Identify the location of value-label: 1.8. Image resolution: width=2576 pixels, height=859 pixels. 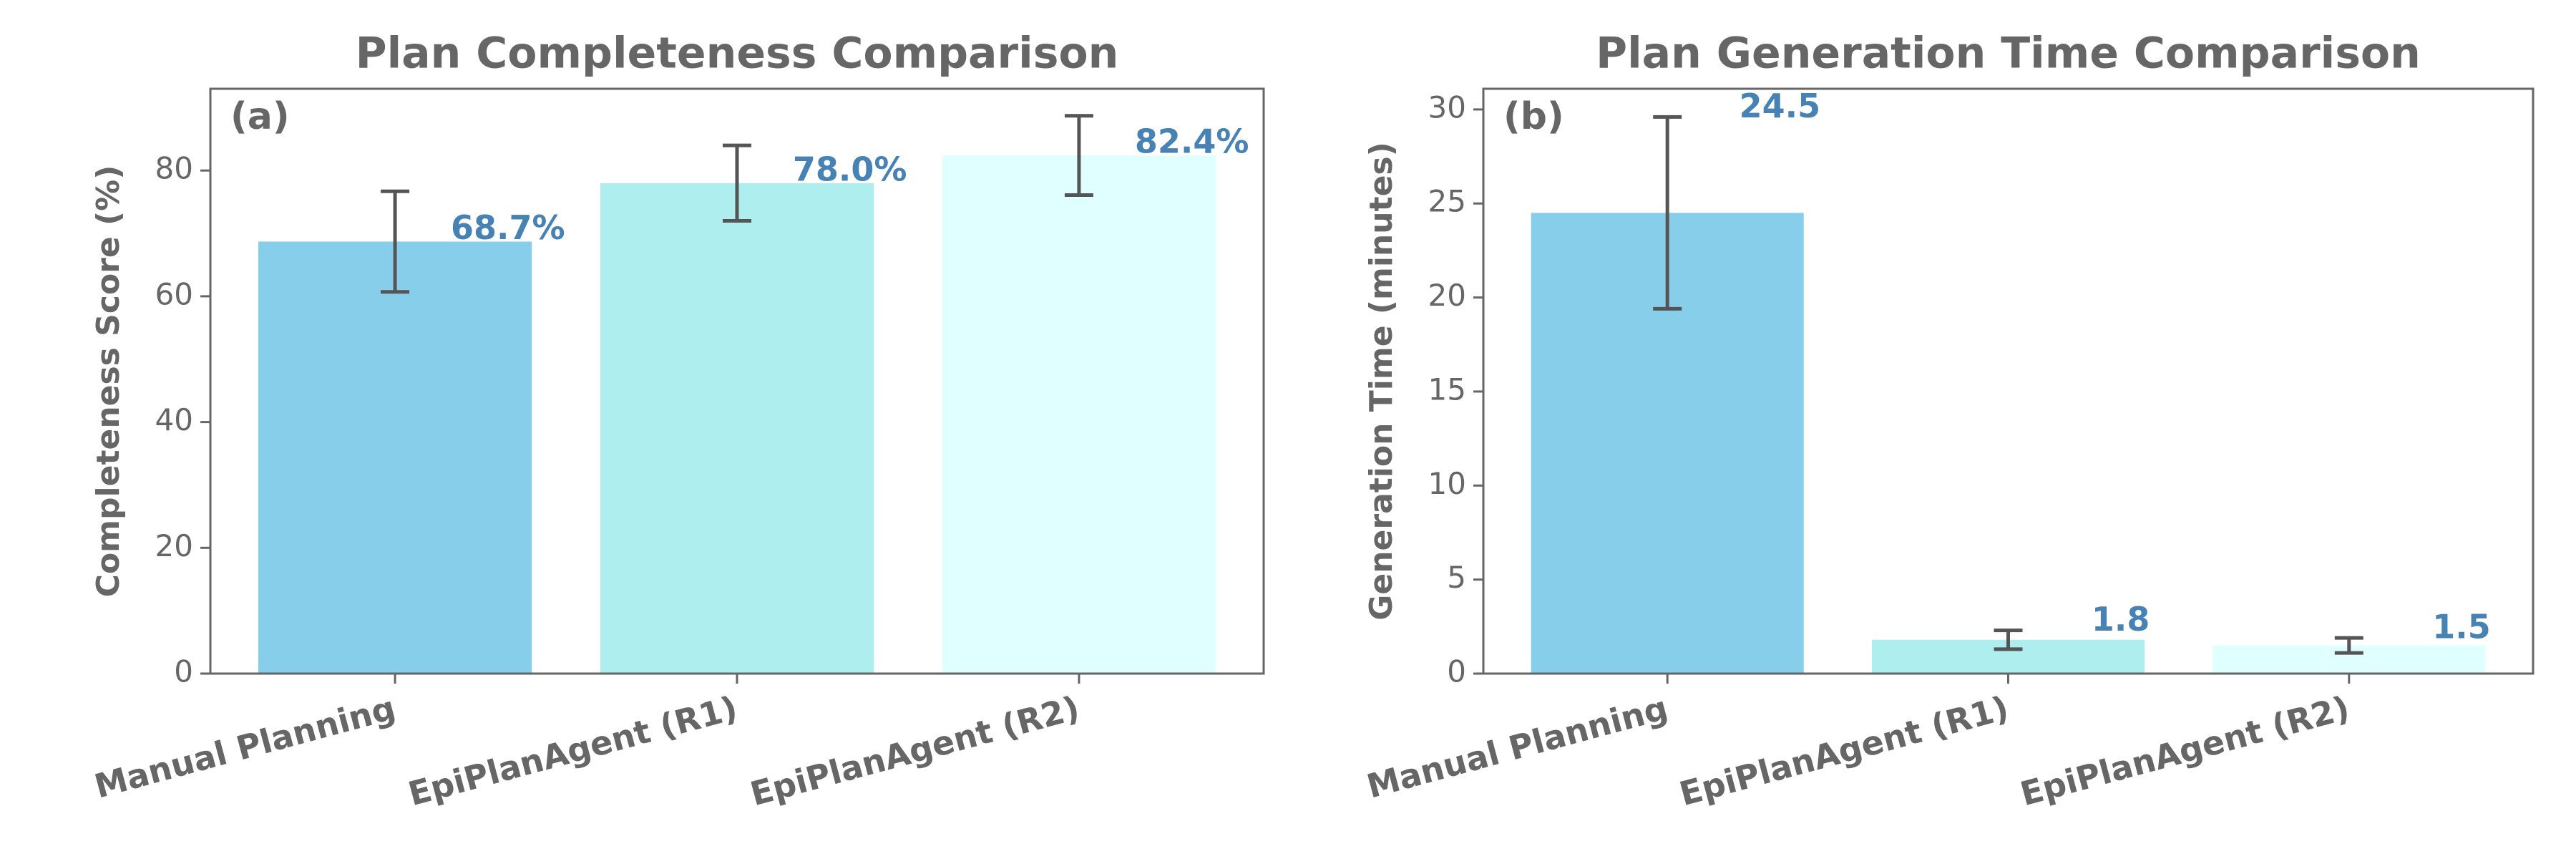
(2121, 619).